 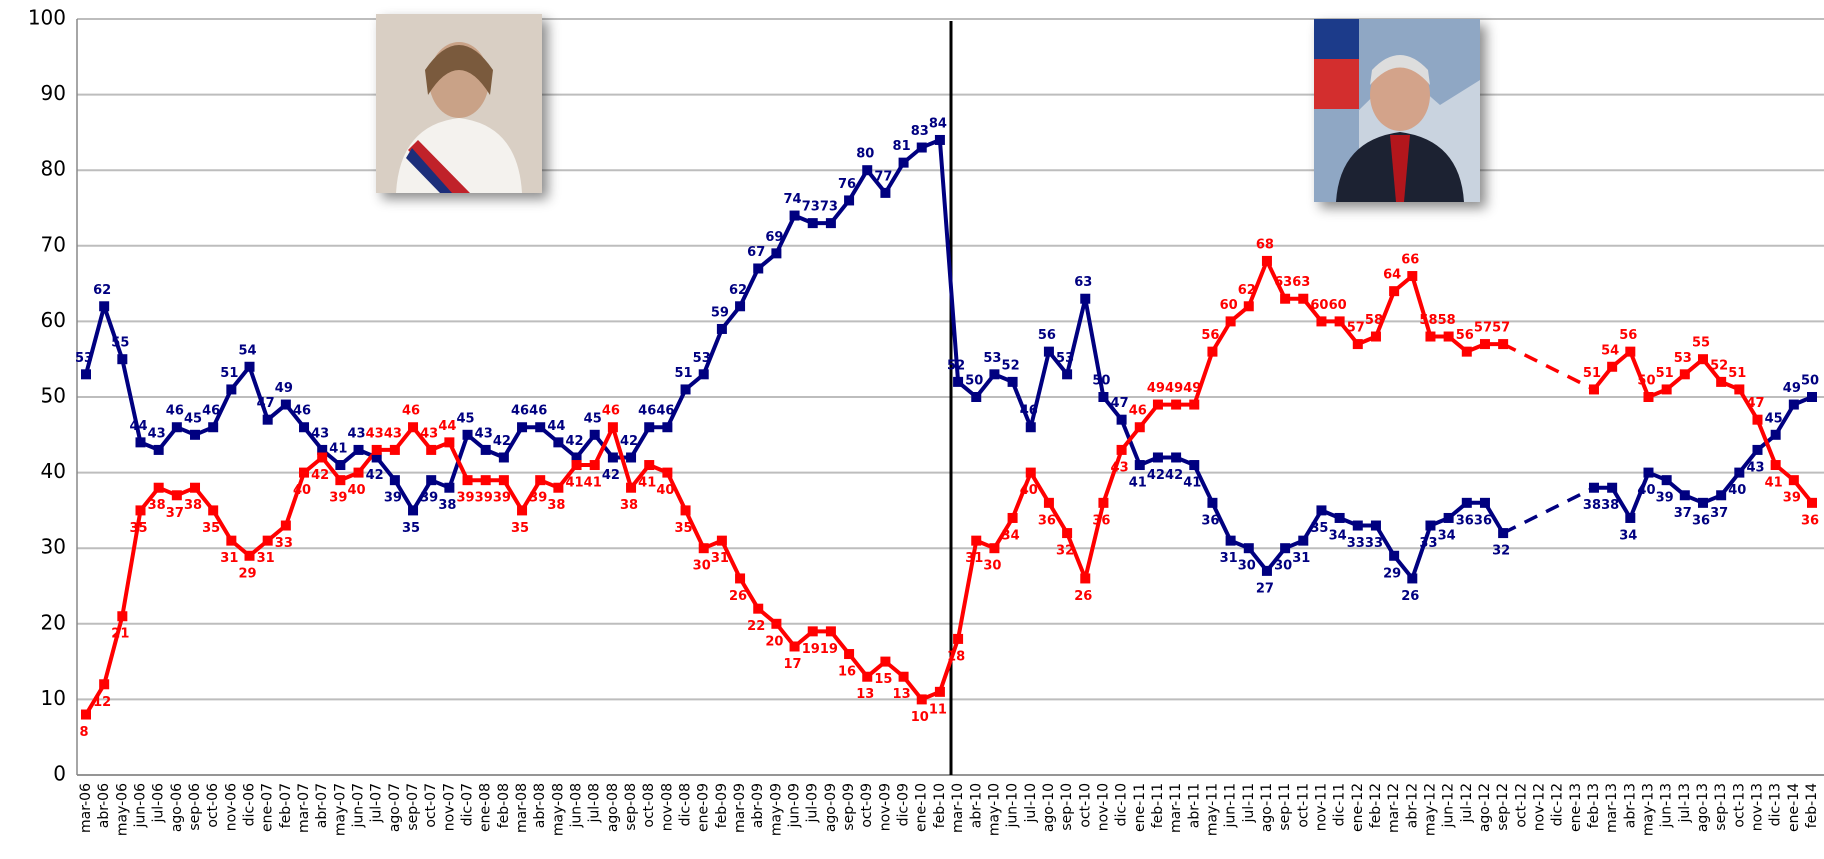 What do you see at coordinates (138, 426) in the screenshot?
I see `data-label: 44` at bounding box center [138, 426].